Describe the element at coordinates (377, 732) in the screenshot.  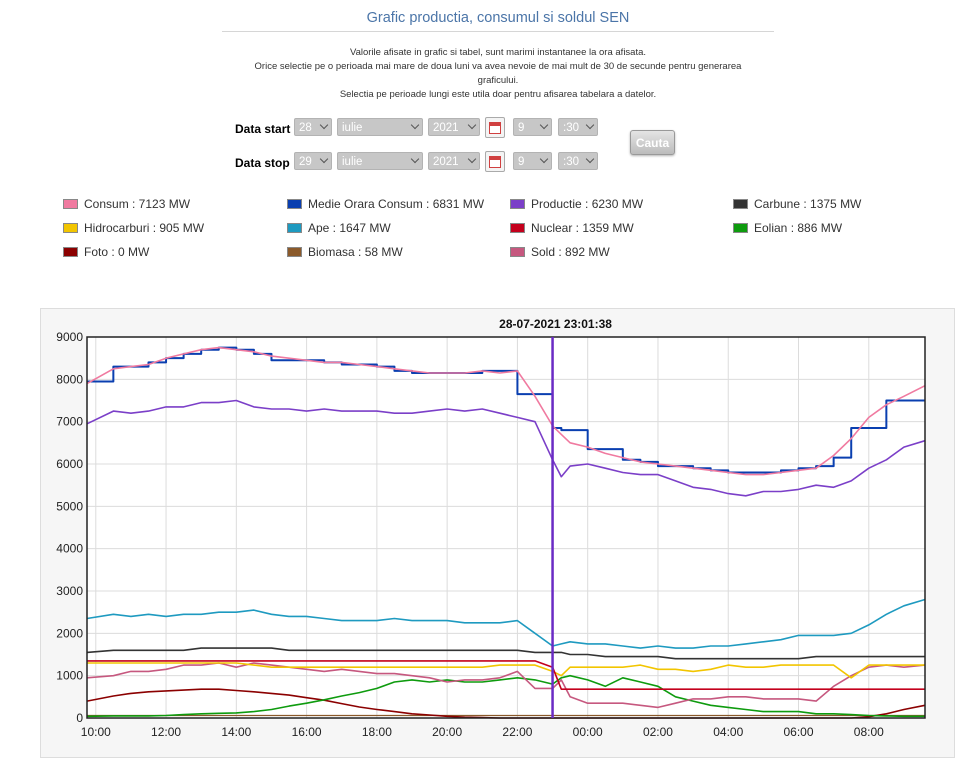
I see `x-tick-label: 18:00` at that location.